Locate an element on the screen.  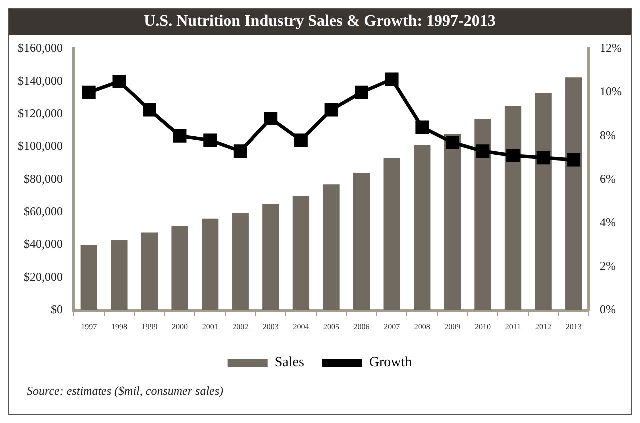
y-tick-label: $160,000 is located at coordinates (40, 48).